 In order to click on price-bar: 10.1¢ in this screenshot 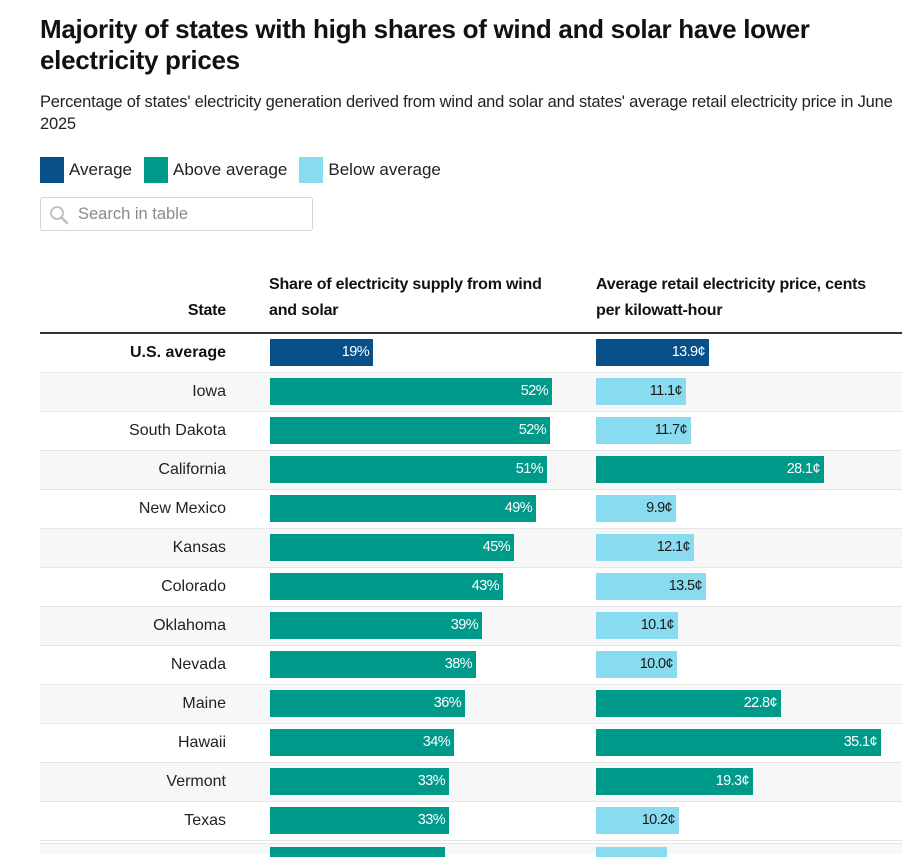, I will do `click(637, 625)`.